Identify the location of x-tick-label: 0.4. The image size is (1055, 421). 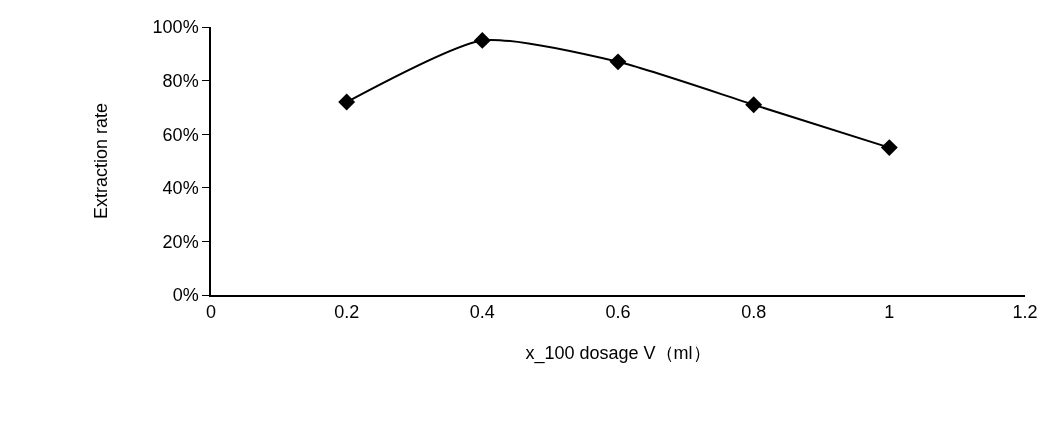
(482, 312).